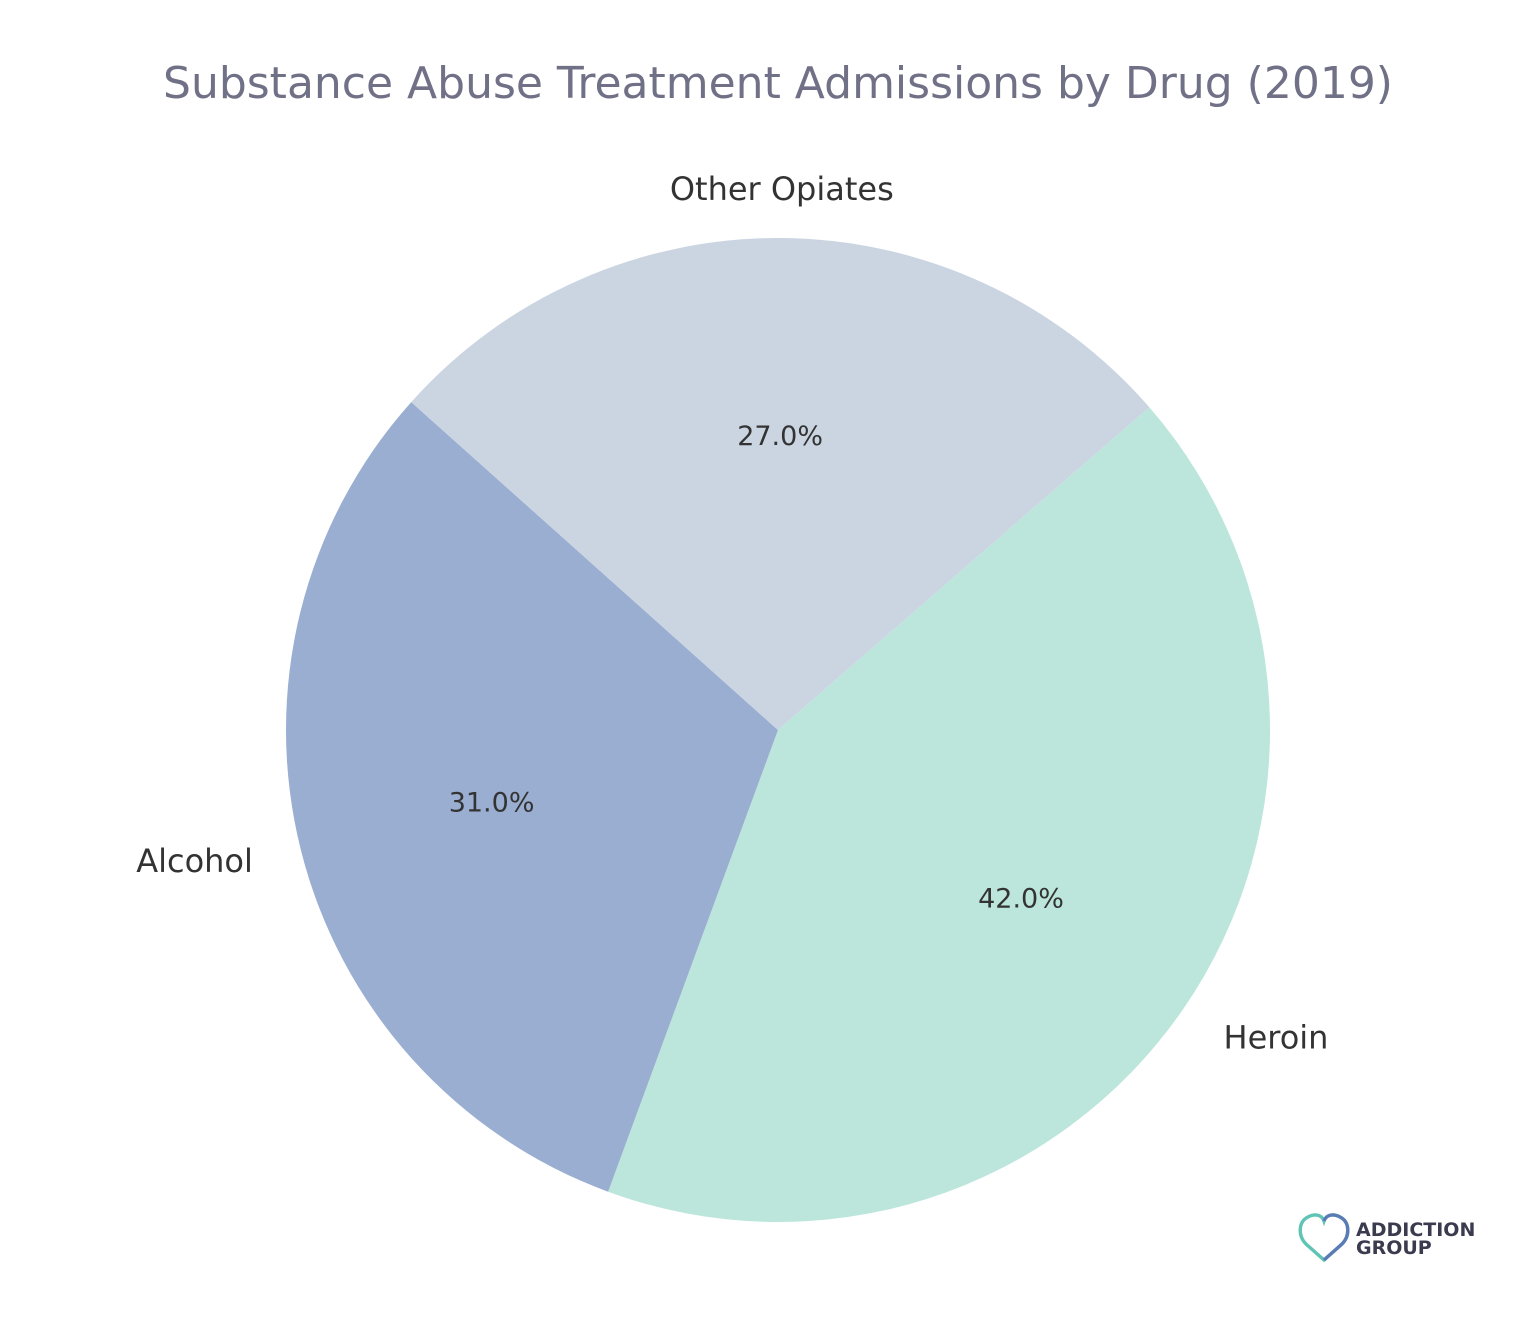 This screenshot has height=1322, width=1536. Describe the element at coordinates (780, 436) in the screenshot. I see `slice-value-other-opiates: 27.0%` at that location.